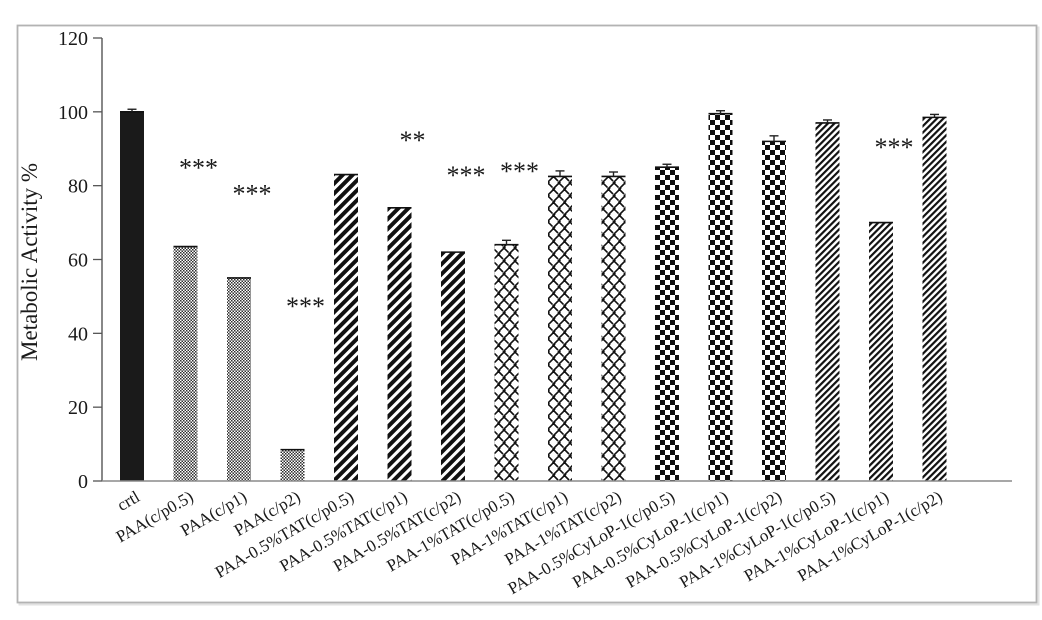 Image resolution: width=1042 pixels, height=620 pixels. I want to click on y-tick-label: 0, so click(83, 482).